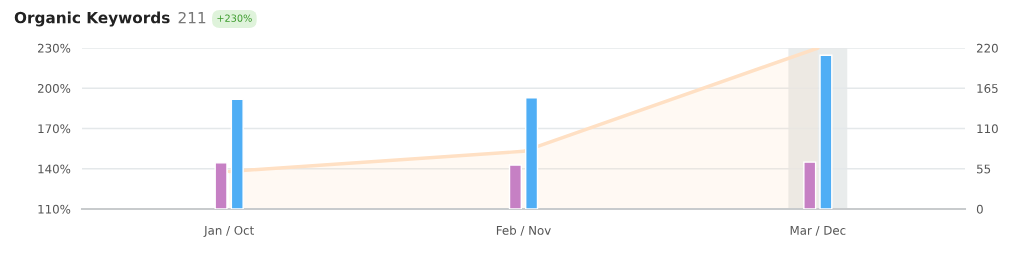  I want to click on text: 211, so click(192, 17).